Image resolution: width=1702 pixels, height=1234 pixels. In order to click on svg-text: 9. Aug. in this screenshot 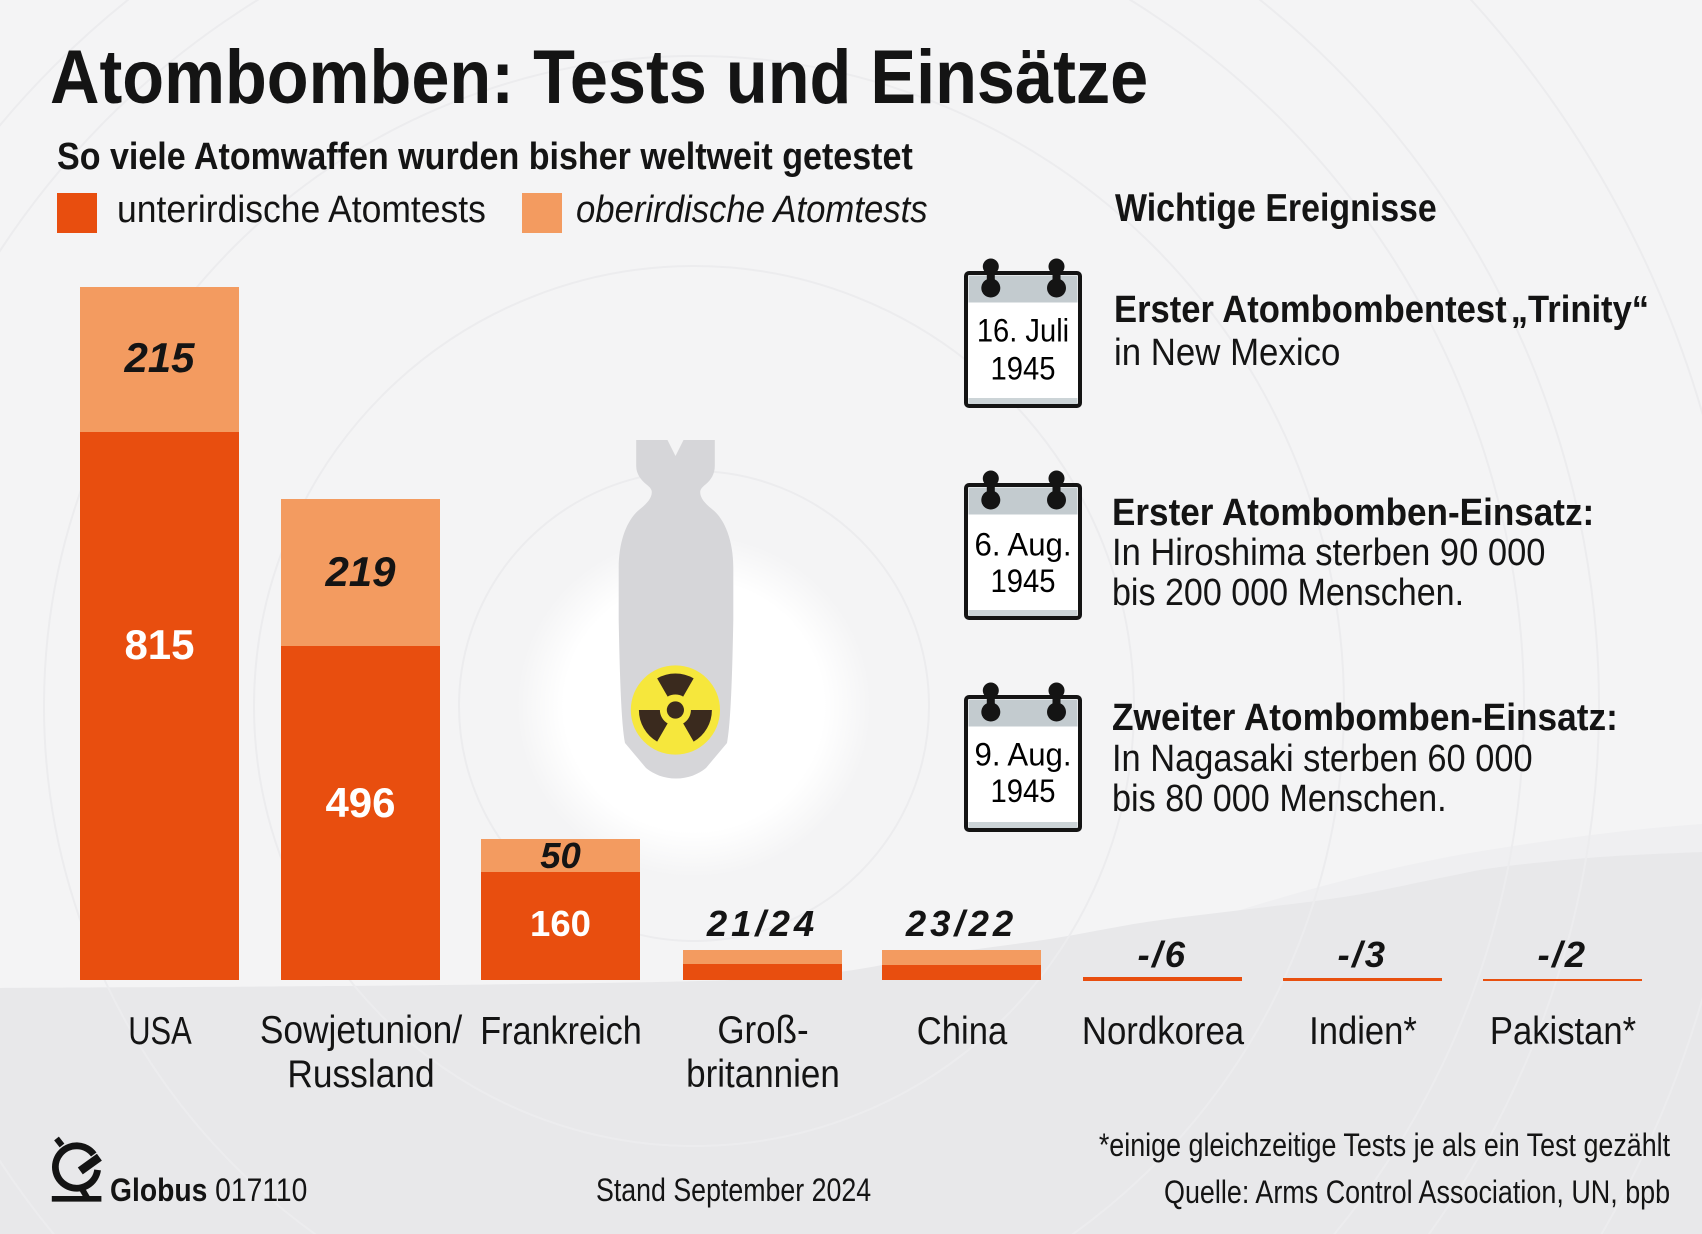, I will do `click(1023, 755)`.